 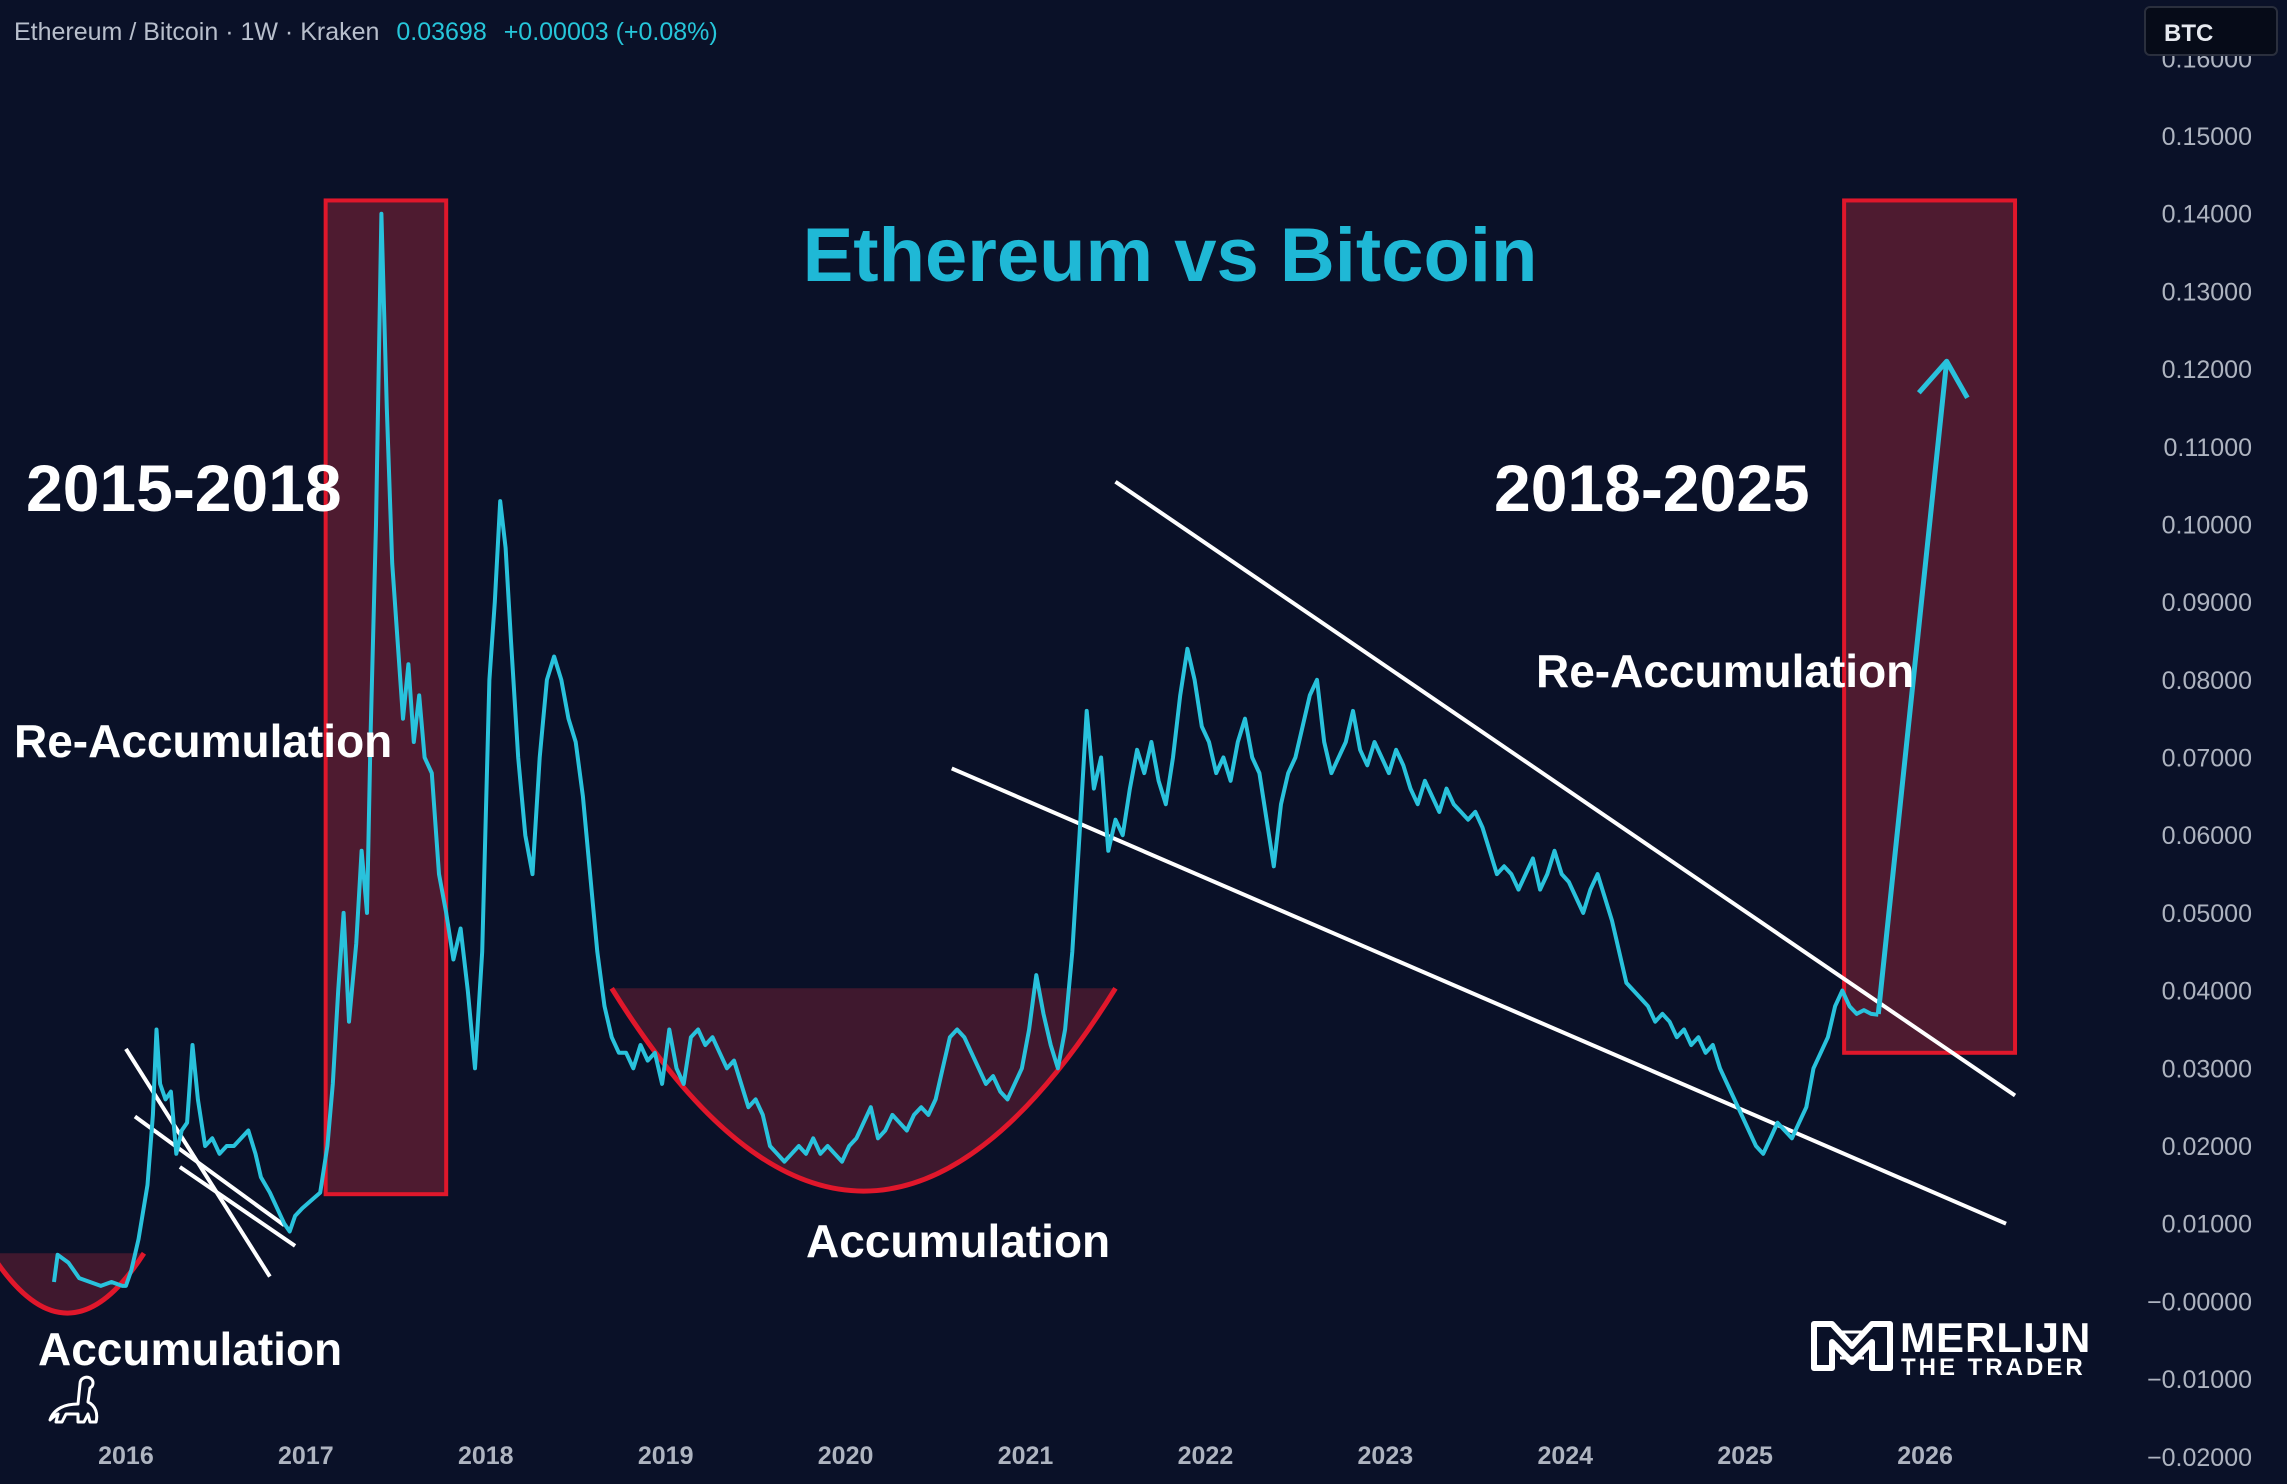 I want to click on accumulation-zones, so click(x=559, y=1151).